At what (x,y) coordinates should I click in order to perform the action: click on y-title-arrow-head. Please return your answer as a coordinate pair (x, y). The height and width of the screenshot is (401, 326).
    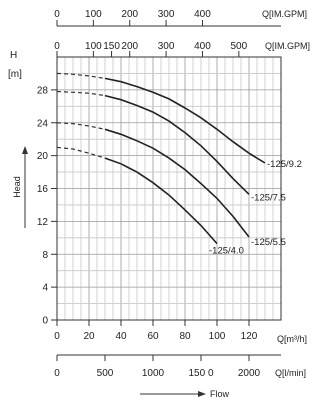
    Looking at the image, I should click on (25, 150).